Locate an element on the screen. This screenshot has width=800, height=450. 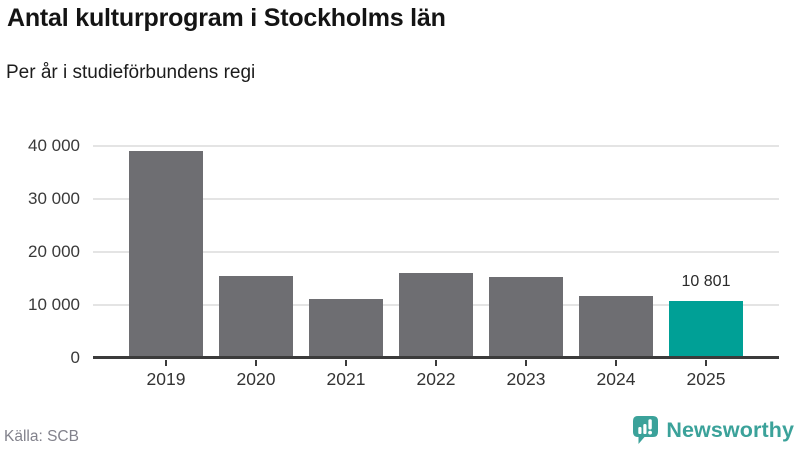
logo-bar-small is located at coordinates (640, 430).